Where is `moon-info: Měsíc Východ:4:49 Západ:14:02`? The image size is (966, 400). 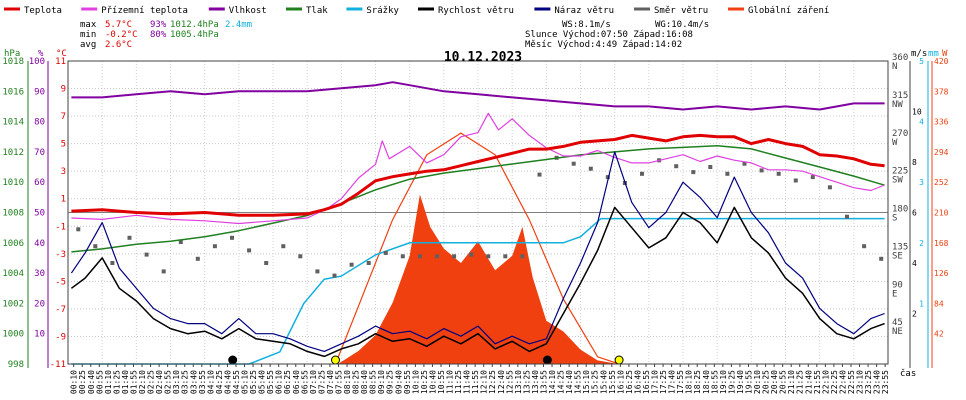
moon-info: Měsíc Východ:4:49 Západ:14:02 is located at coordinates (603, 45).